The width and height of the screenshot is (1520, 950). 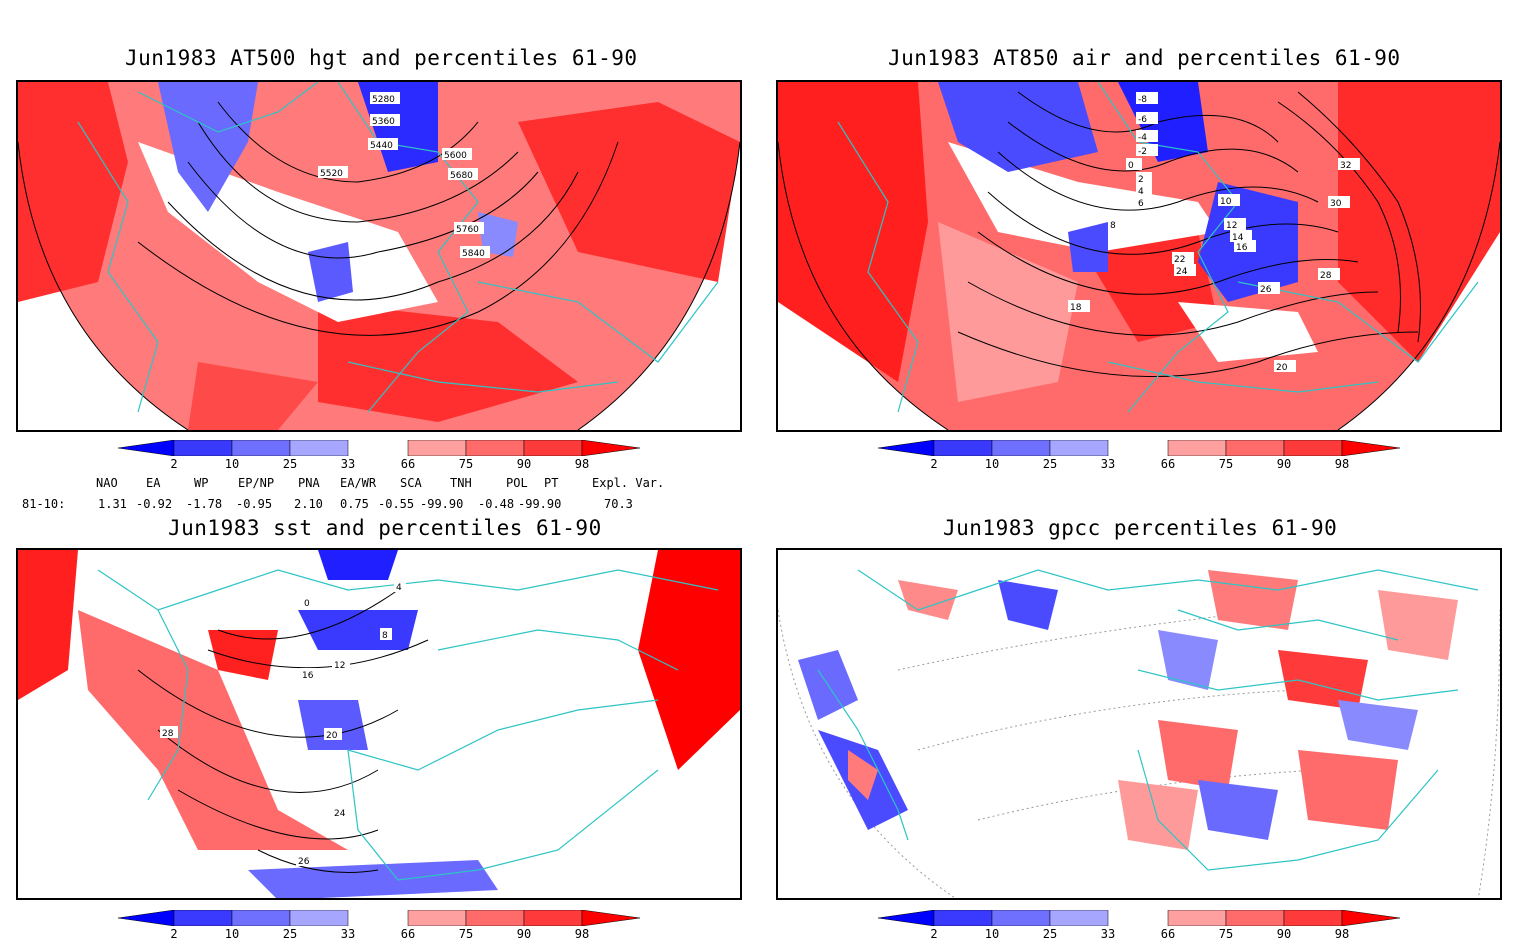 I want to click on index-header: Expl. Var., so click(x=628, y=483).